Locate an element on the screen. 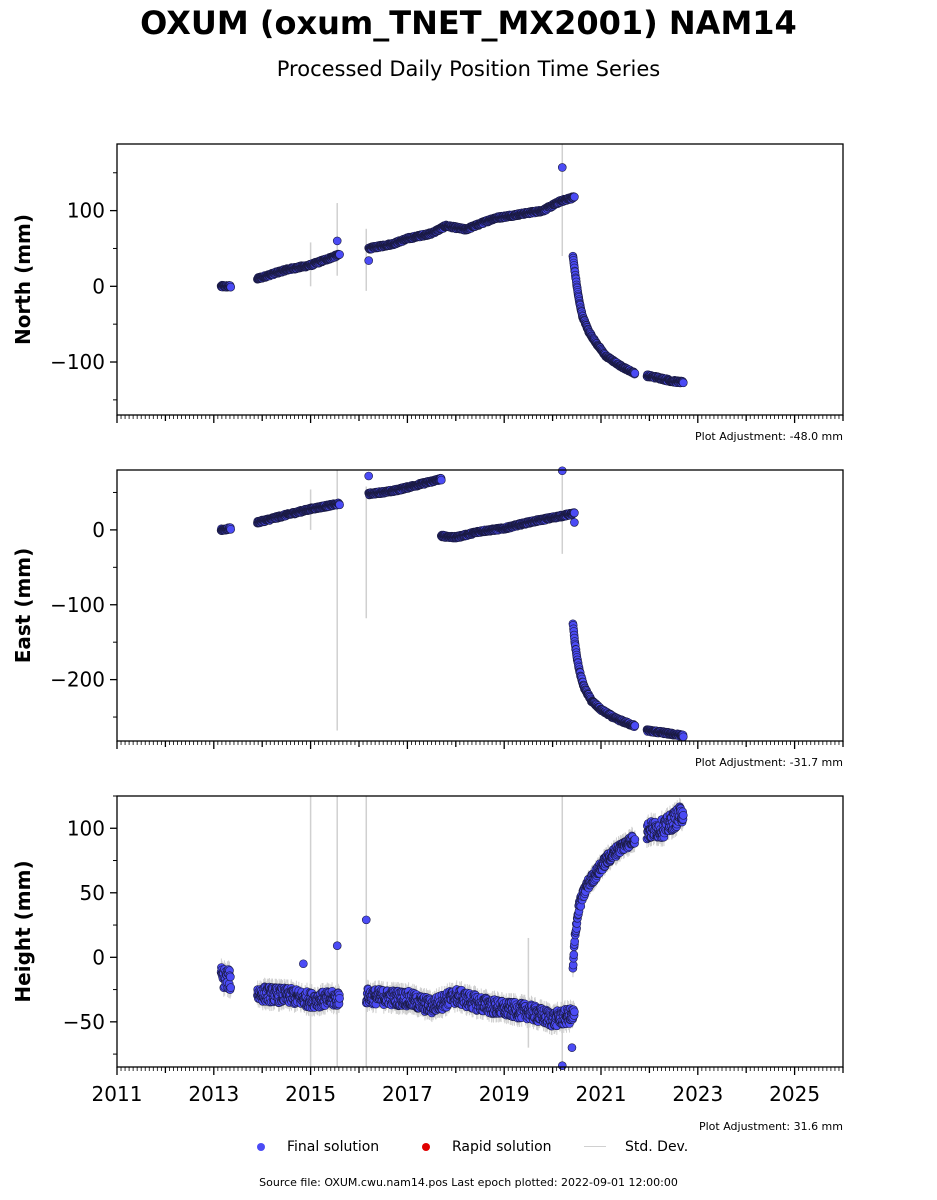 This screenshot has width=937, height=1200. plot-adjustment-label: Plot Adjustment: -48.0 mm is located at coordinates (769, 436).